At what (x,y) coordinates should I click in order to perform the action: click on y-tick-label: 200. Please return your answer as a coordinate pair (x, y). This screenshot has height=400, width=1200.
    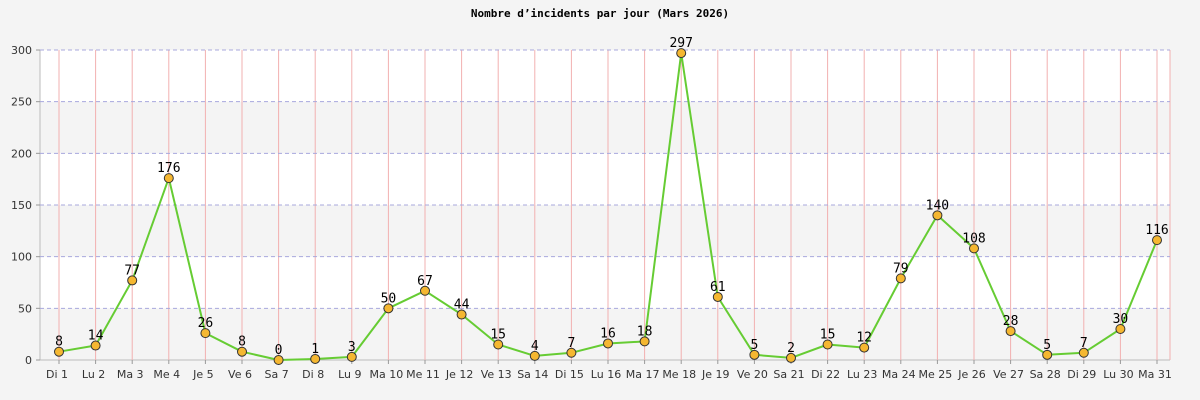
    Looking at the image, I should click on (21, 153).